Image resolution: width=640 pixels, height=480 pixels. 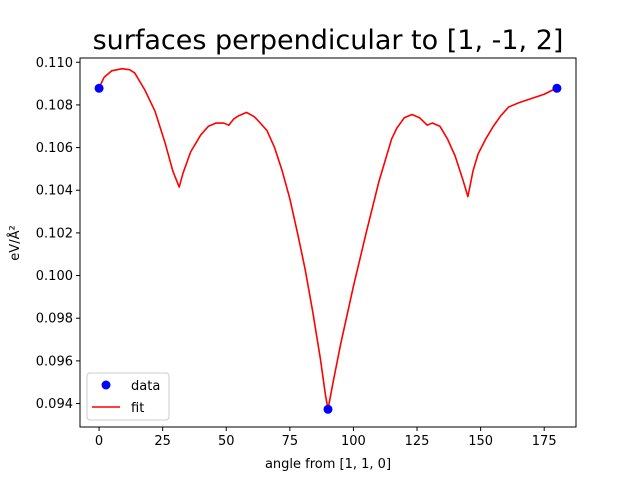 What do you see at coordinates (480, 441) in the screenshot?
I see `x-tick-label: 150` at bounding box center [480, 441].